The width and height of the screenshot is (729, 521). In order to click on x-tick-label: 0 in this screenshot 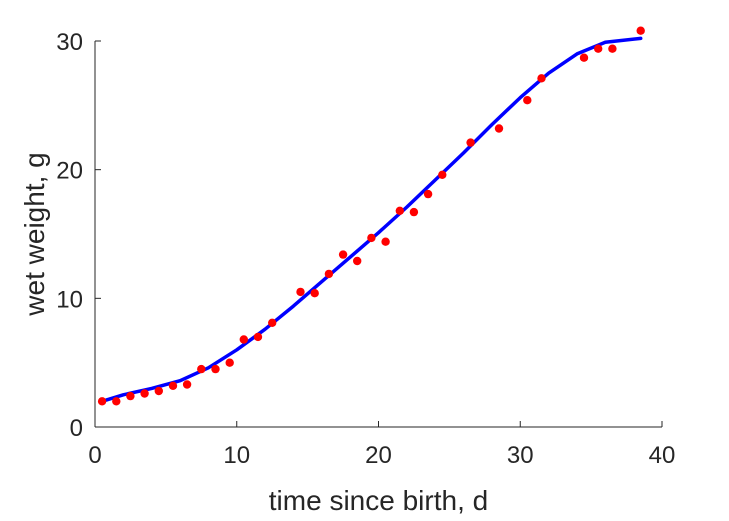, I will do `click(94, 455)`.